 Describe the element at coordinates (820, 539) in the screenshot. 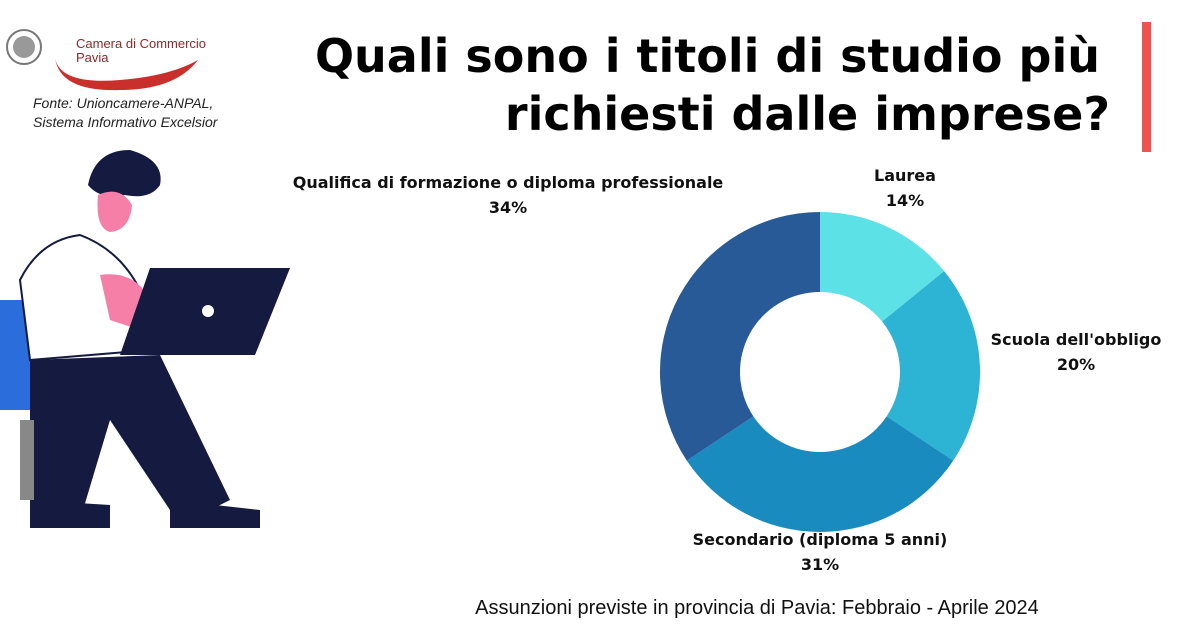

I see `slice-label: Secondario (diploma 5 anni)` at that location.